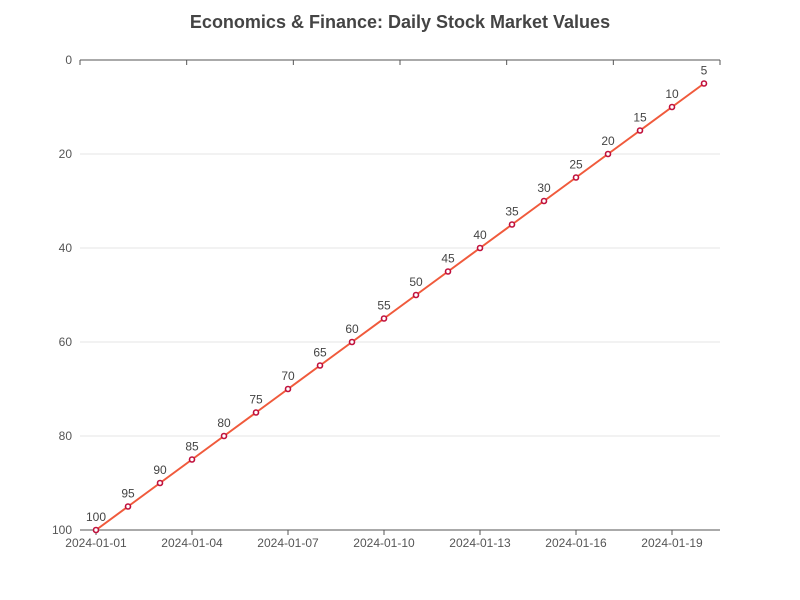 Image resolution: width=800 pixels, height=600 pixels. Describe the element at coordinates (256, 400) in the screenshot. I see `data-label: 75` at that location.